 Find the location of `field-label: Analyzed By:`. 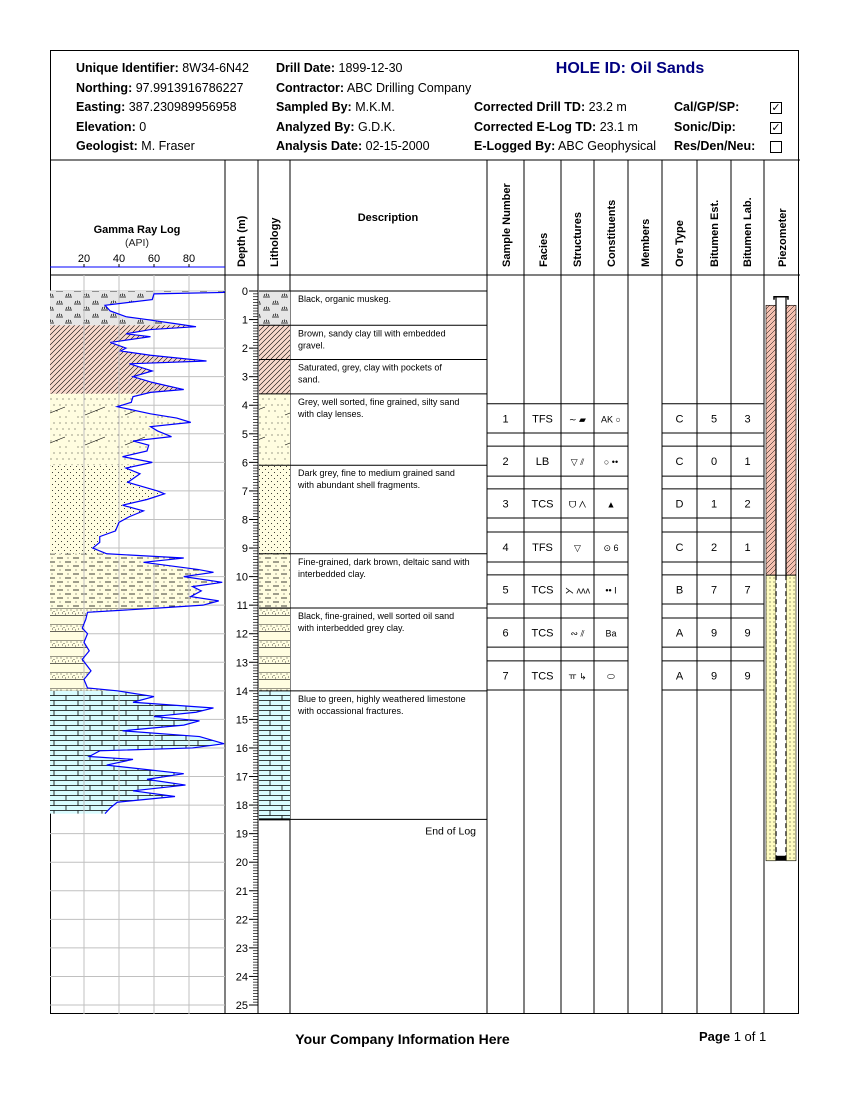

field-label: Analyzed By: is located at coordinates (315, 127).